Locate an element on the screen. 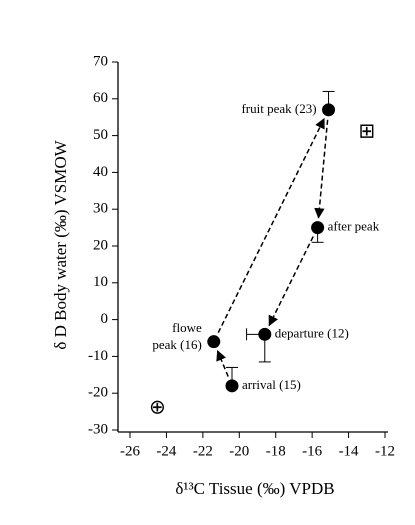 The height and width of the screenshot is (525, 415). symbol: ⊞ is located at coordinates (366, 130).